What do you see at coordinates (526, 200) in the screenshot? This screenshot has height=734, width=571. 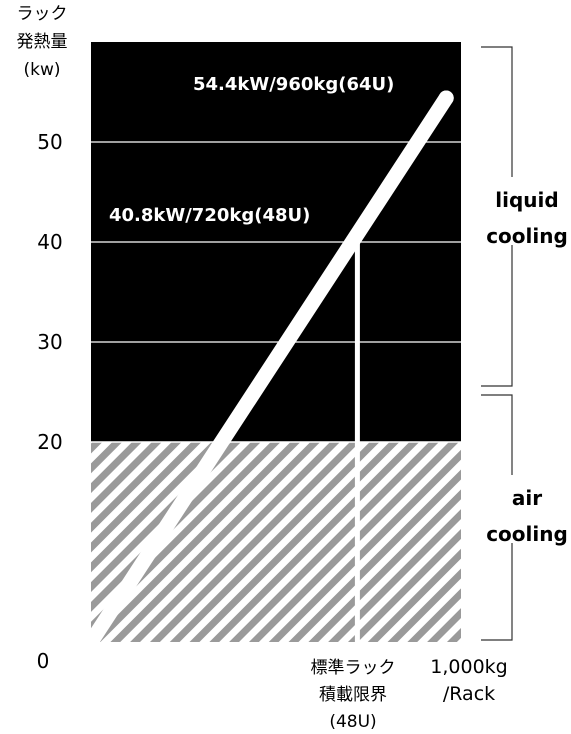 I see `zone-label-0-line-0: liquid` at bounding box center [526, 200].